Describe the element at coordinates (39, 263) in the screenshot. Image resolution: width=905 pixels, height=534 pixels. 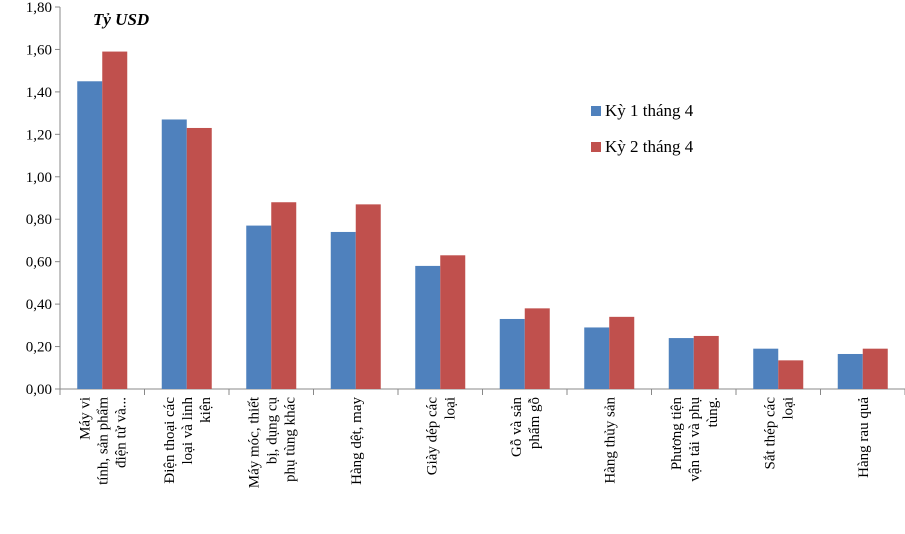
I see `y-tick-label: 0,60` at that location.